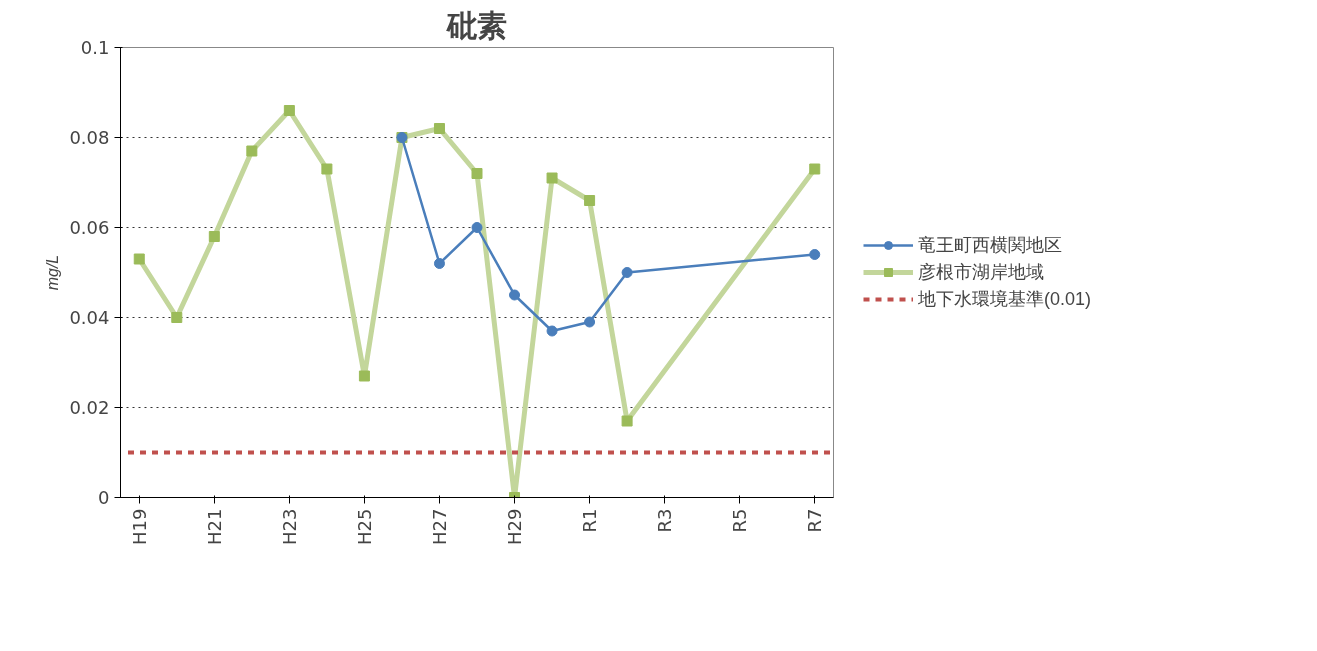 The width and height of the screenshot is (1317, 651). Describe the element at coordinates (139, 526) in the screenshot. I see `x-tick-label: H19` at that location.